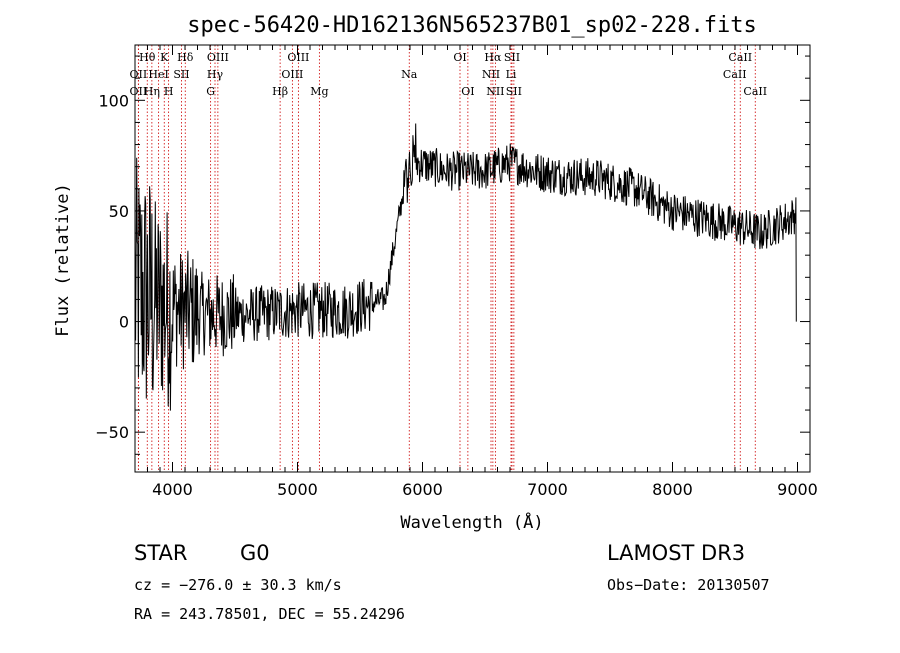 The height and width of the screenshot is (653, 900). Describe the element at coordinates (280, 91) in the screenshot. I see `spectral-line-label: Hβ` at that location.